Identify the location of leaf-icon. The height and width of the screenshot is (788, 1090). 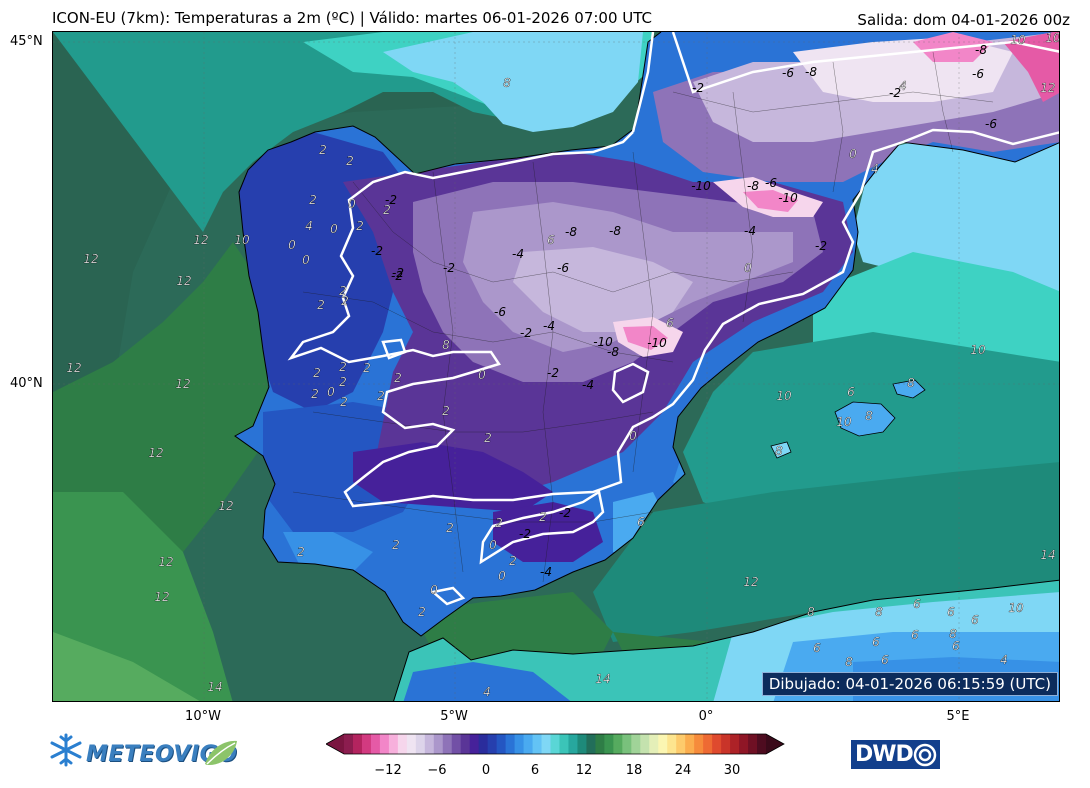
(221, 753).